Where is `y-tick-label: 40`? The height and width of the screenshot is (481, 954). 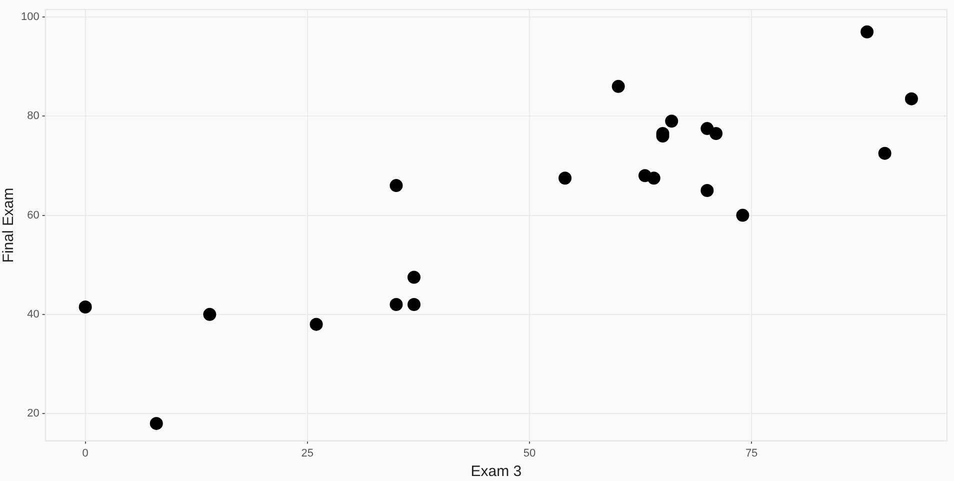 y-tick-label: 40 is located at coordinates (33, 314).